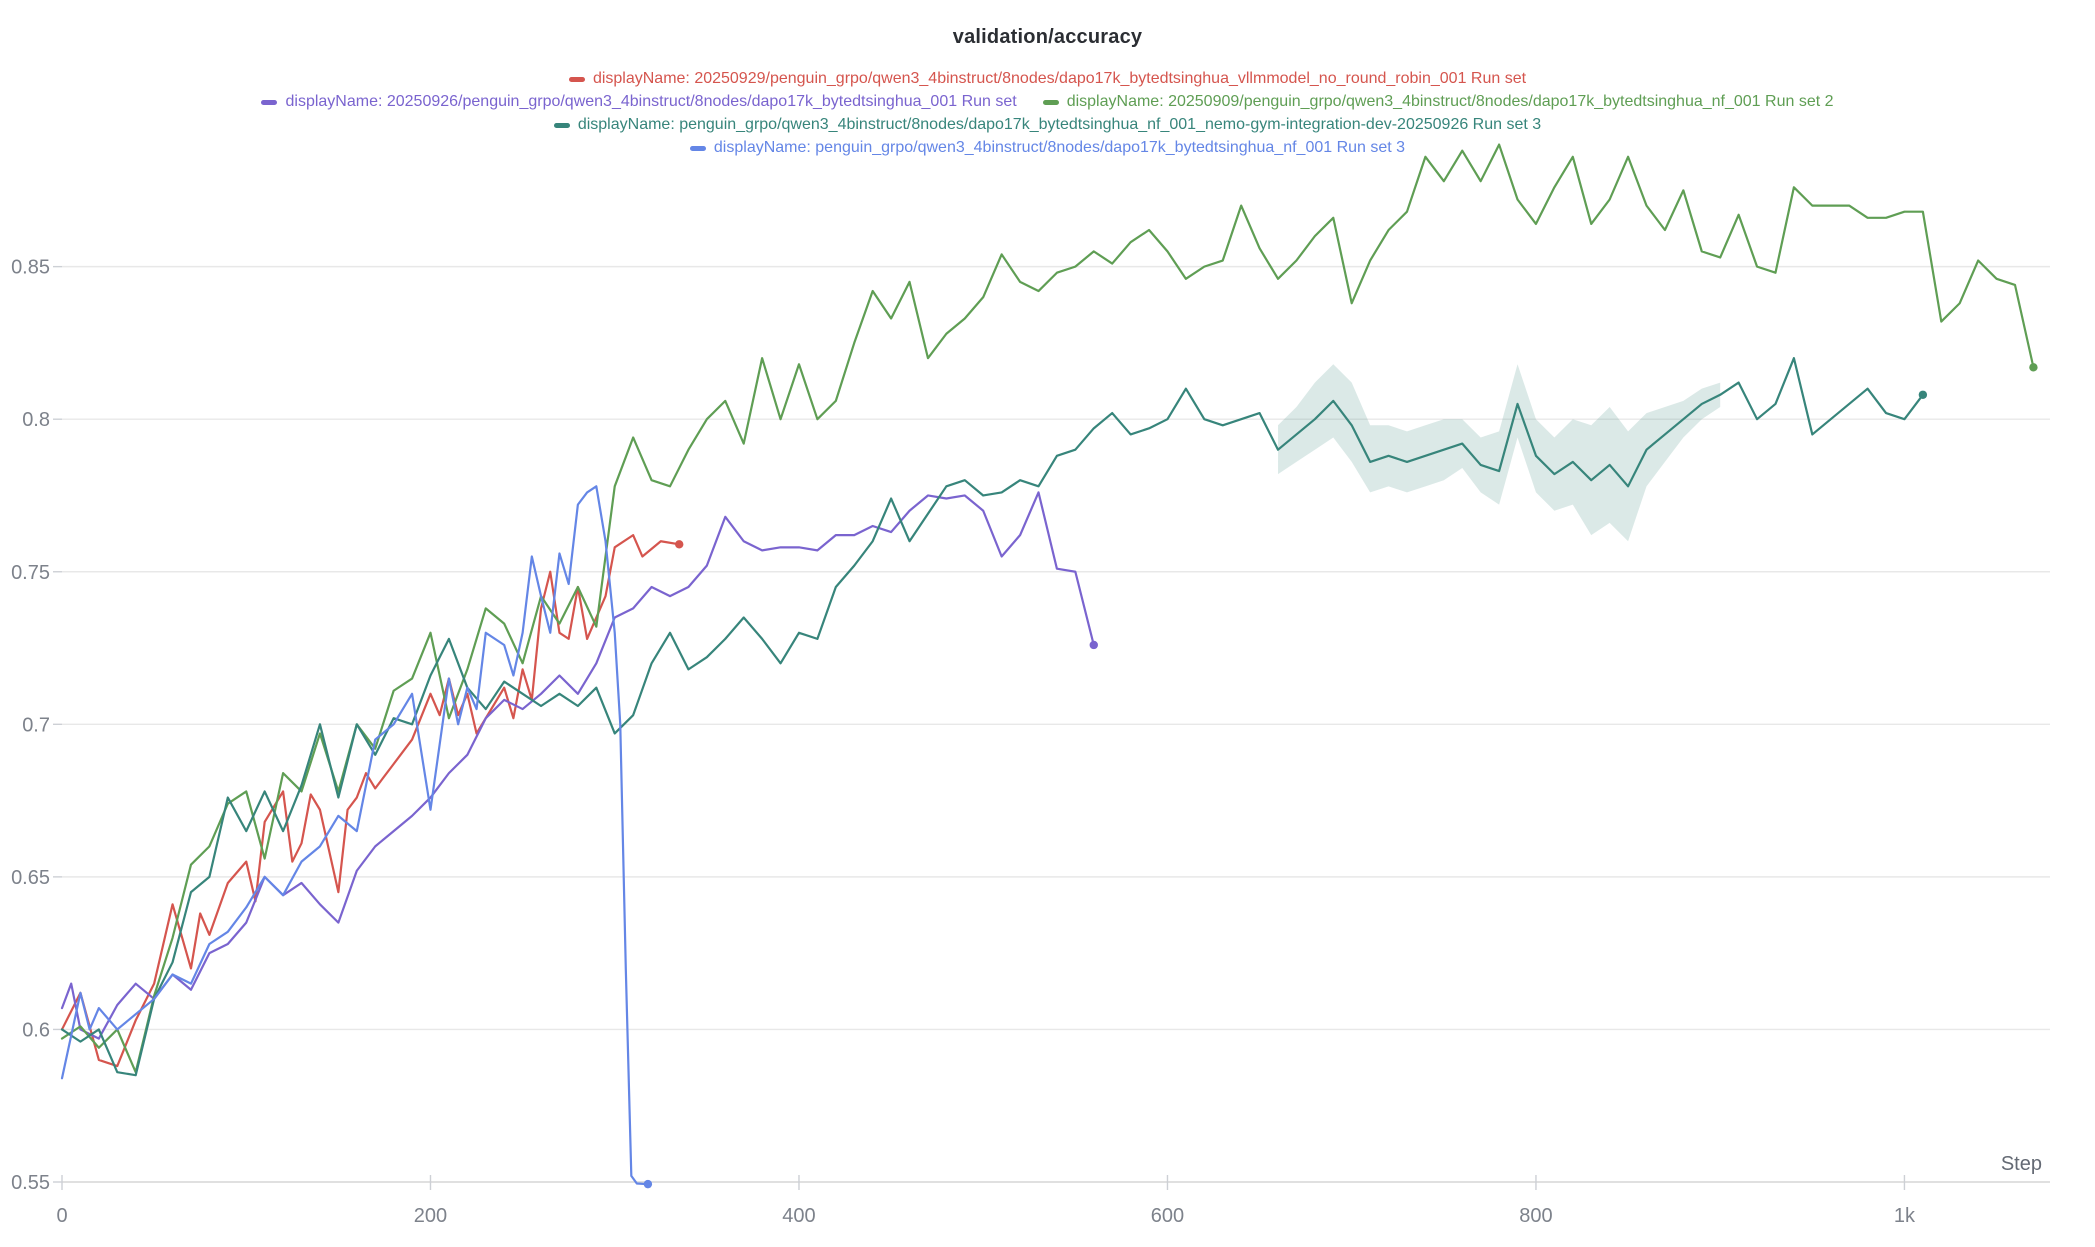  I want to click on series-line-run-20250929-vllmmodel-no-round-robin, so click(370, 801).